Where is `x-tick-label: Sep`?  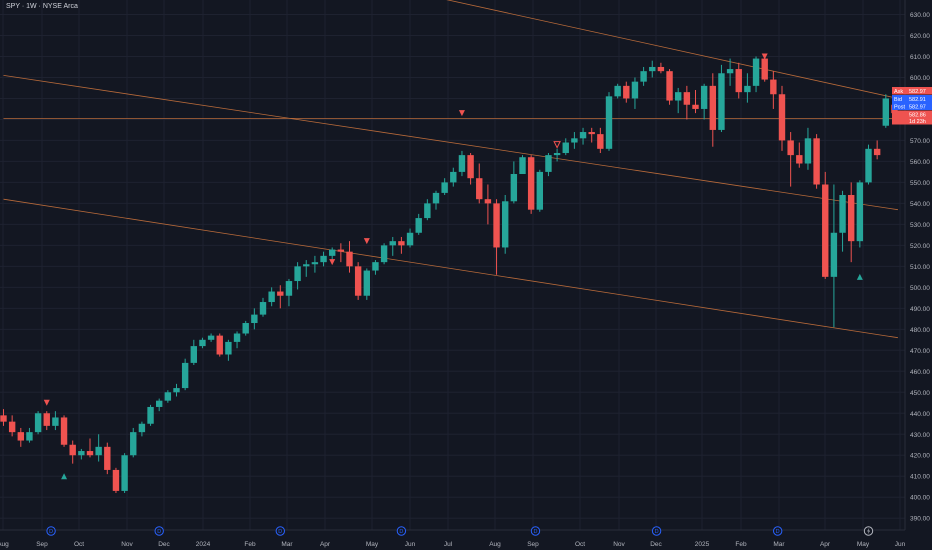 x-tick-label: Sep is located at coordinates (533, 544).